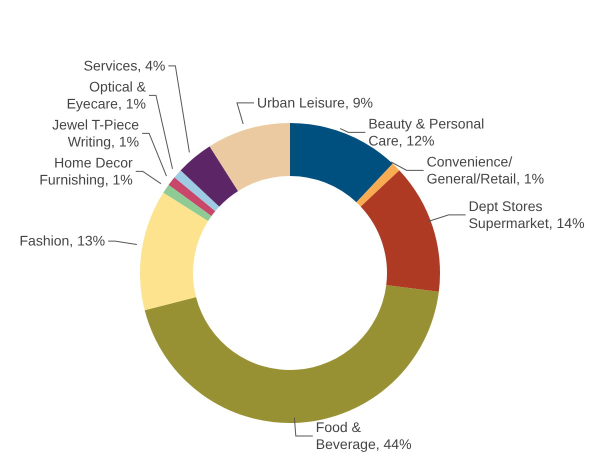 The width and height of the screenshot is (590, 459). Describe the element at coordinates (125, 65) in the screenshot. I see `slice-label: Services, 4%` at that location.